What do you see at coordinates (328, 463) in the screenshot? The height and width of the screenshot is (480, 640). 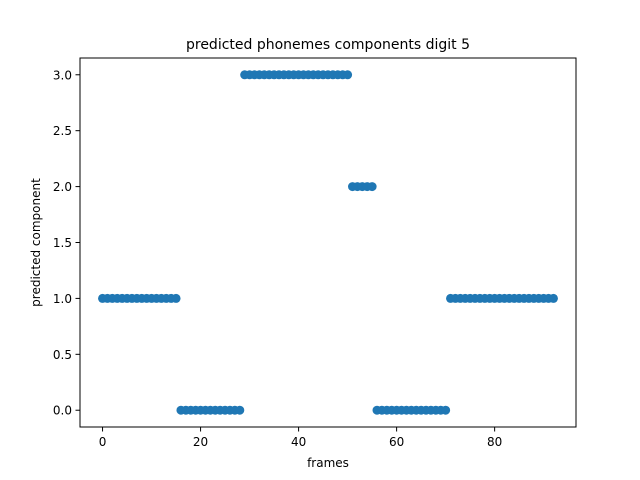 I see `x-axis-label: frames` at bounding box center [328, 463].